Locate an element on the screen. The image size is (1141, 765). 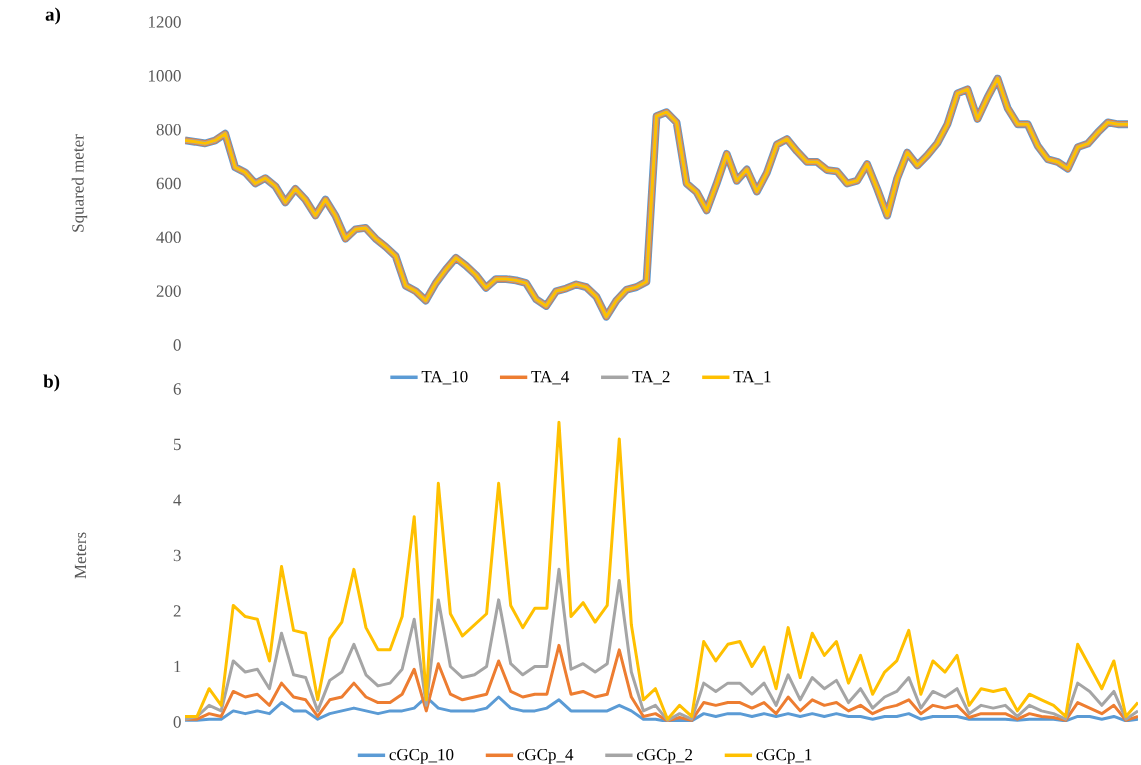
legend-label: TA_10 is located at coordinates (444, 377).